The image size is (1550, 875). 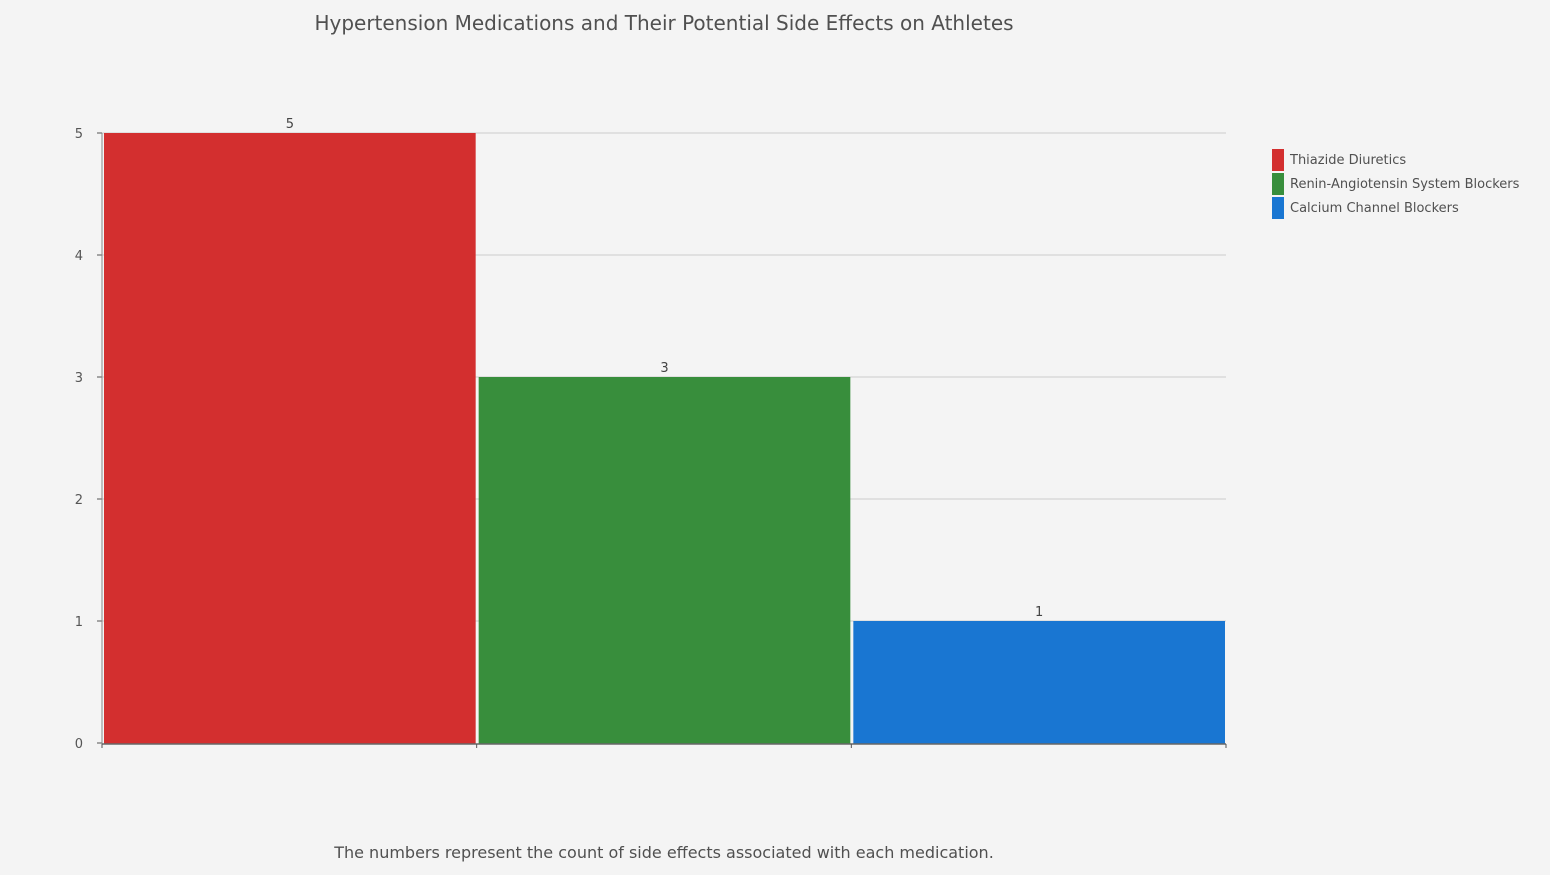 I want to click on legend-item-calcium-channel-blockers: Calcium Channel Blockers, so click(x=1395, y=208).